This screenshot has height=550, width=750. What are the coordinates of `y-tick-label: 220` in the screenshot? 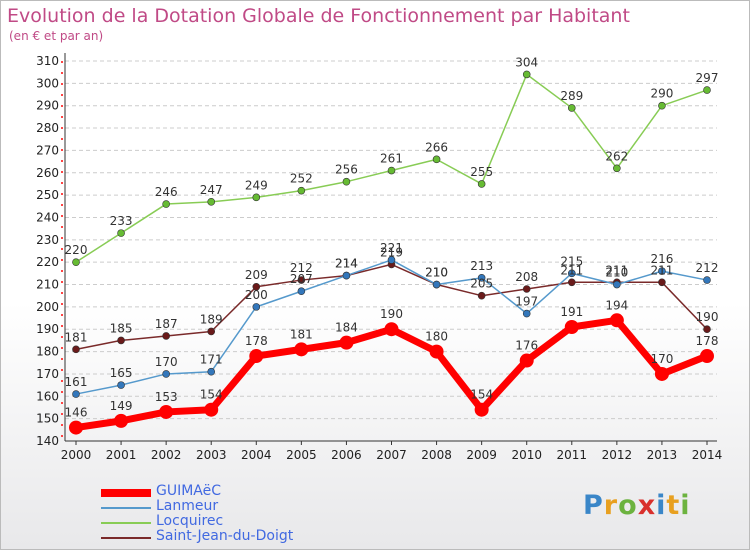 It's located at (47, 262).